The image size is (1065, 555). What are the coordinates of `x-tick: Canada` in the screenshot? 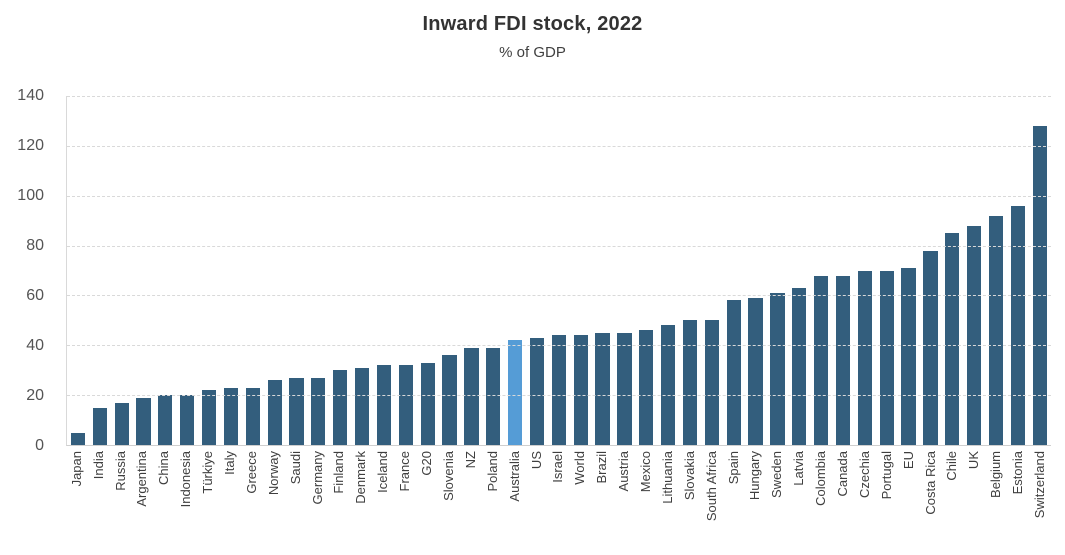 It's located at (843, 503).